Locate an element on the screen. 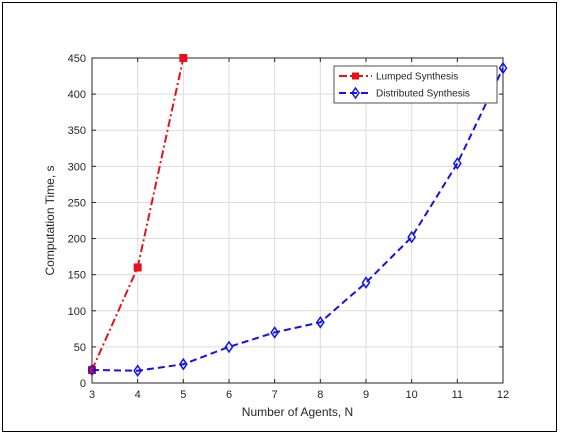 The width and height of the screenshot is (561, 436). x-tick-label: 12 is located at coordinates (503, 395).